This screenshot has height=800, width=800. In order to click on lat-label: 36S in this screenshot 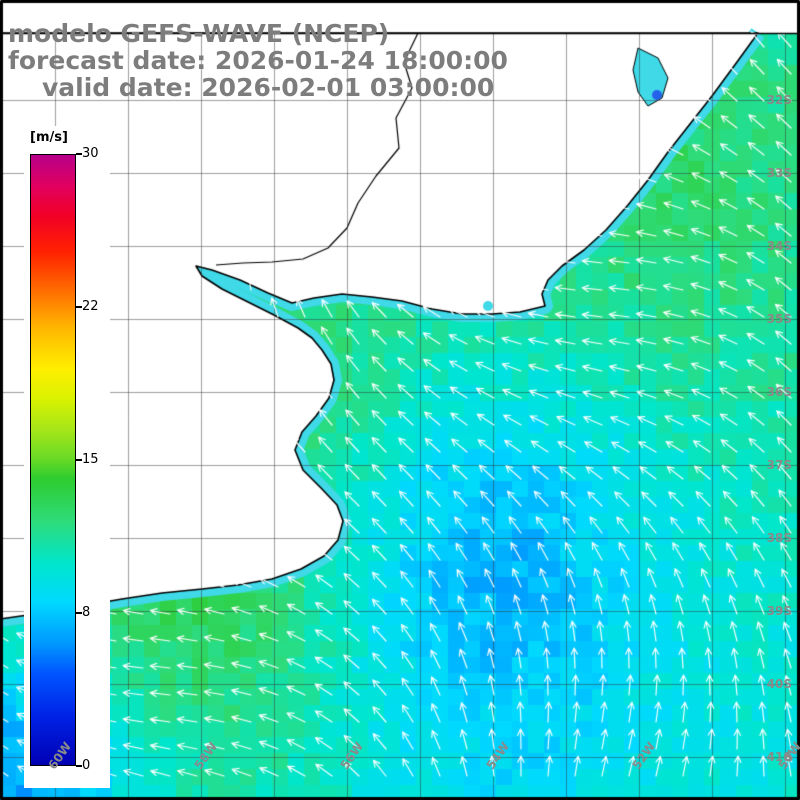, I will do `click(779, 392)`.